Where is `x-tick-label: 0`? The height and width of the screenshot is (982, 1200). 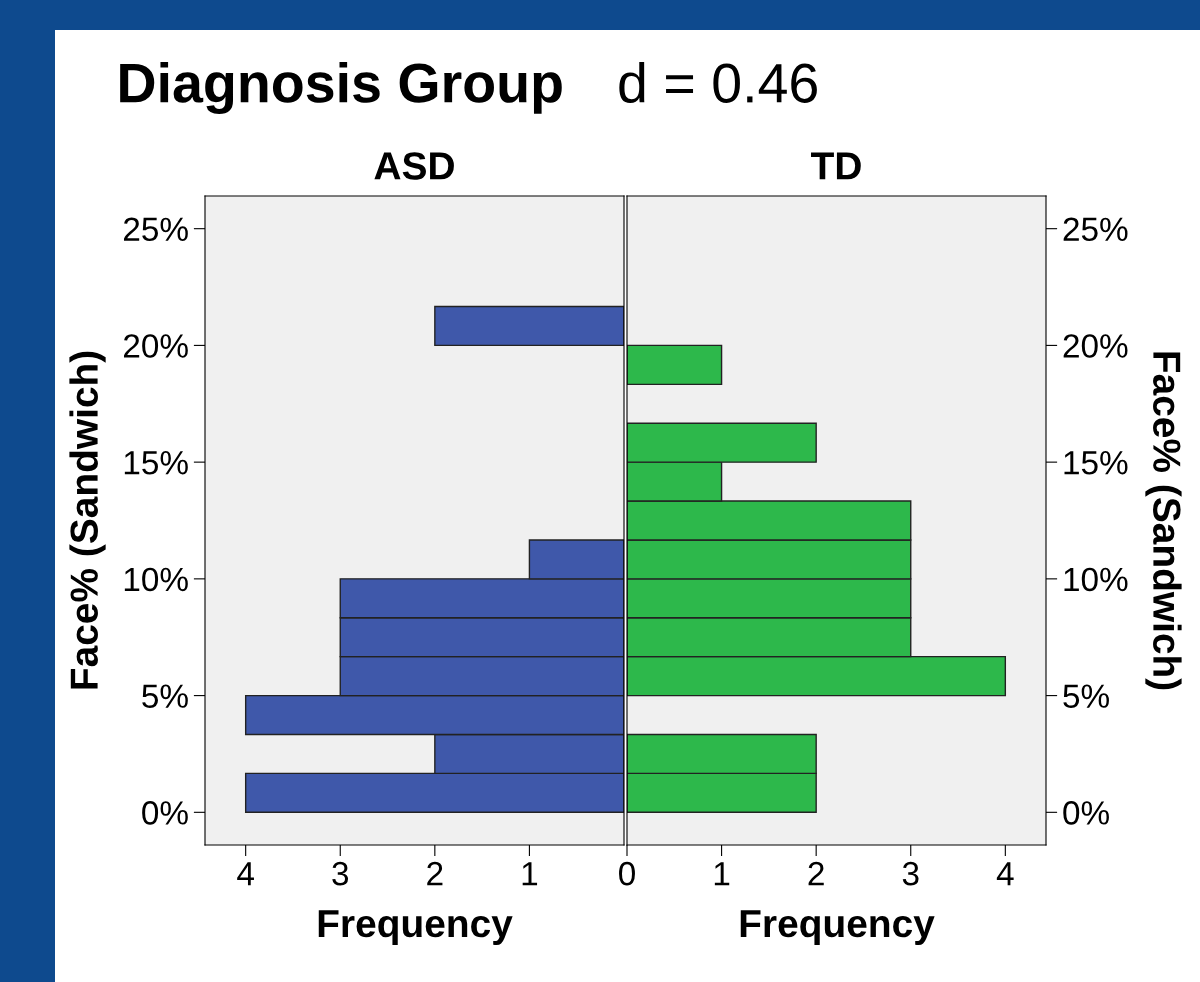
x-tick-label: 0 is located at coordinates (627, 873).